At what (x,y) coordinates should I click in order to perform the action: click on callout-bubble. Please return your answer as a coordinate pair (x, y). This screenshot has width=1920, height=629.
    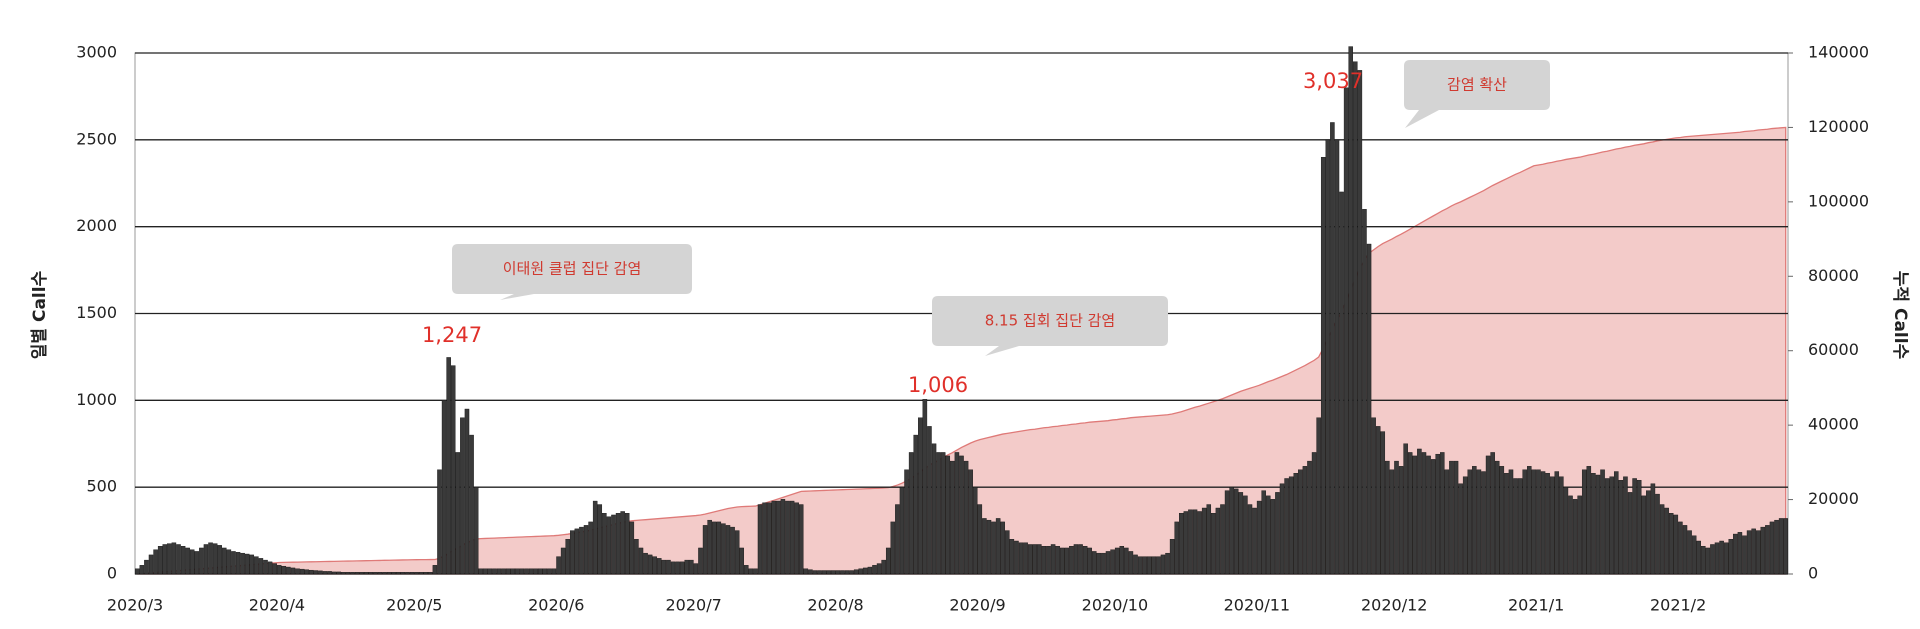
    Looking at the image, I should click on (1477, 94).